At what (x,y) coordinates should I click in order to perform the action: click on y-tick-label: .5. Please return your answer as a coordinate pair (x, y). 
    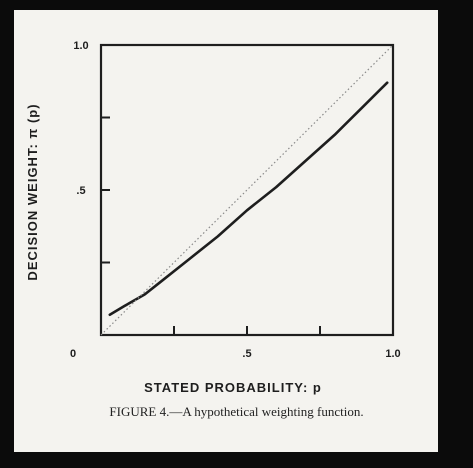
    Looking at the image, I should click on (80, 191).